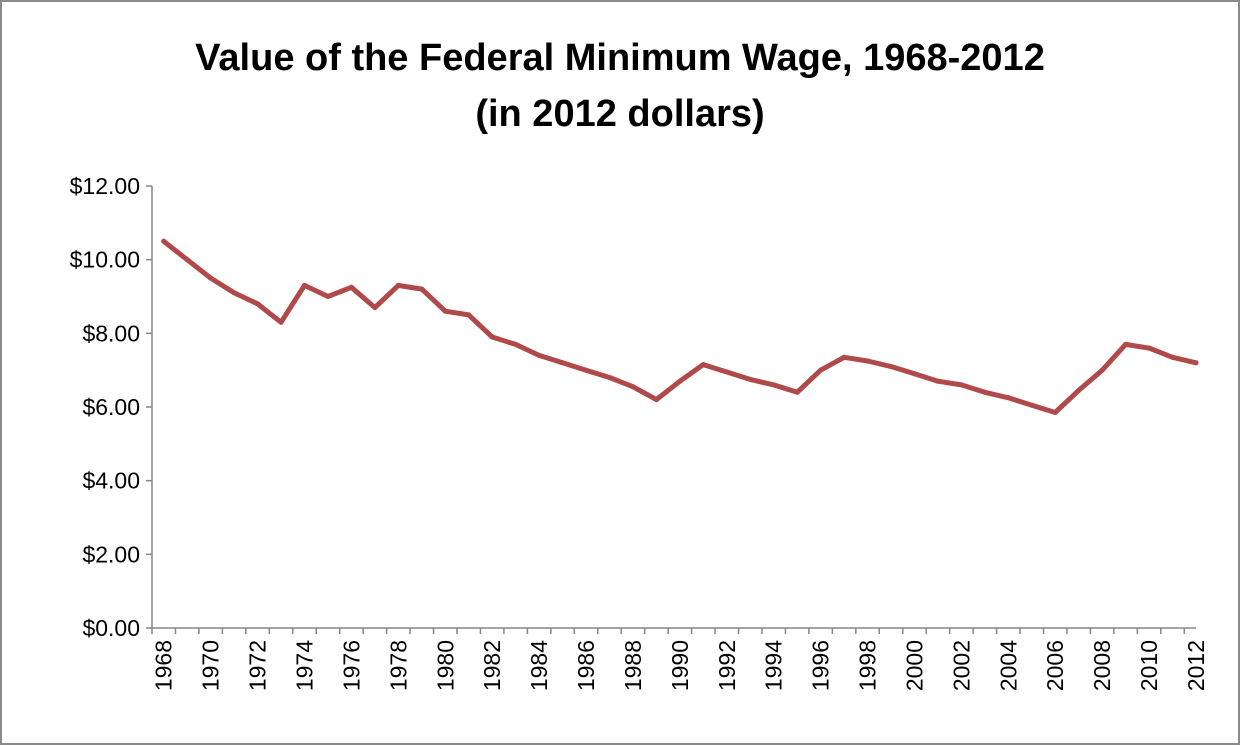 This screenshot has height=745, width=1240. I want to click on x-tick-label: 2008, so click(1102, 665).